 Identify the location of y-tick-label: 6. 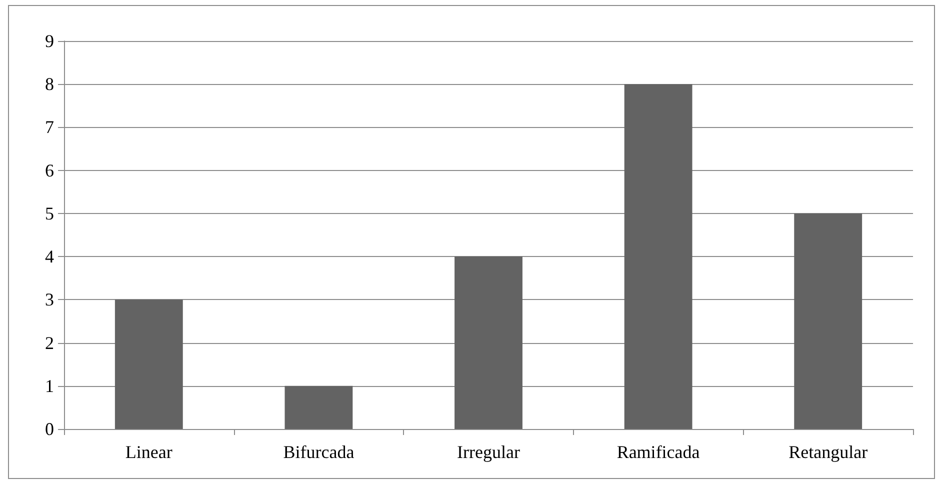
(49, 170).